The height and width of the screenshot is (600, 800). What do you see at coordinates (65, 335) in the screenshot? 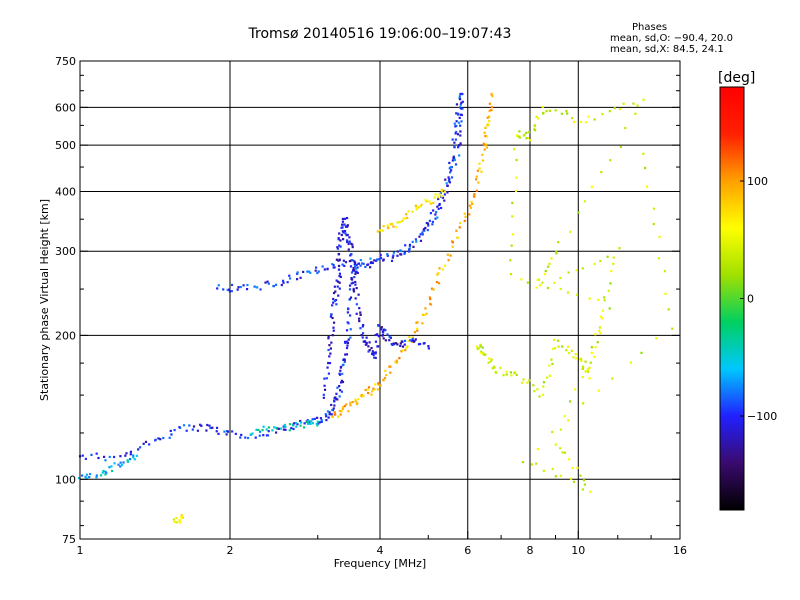
I see `y-tick-label: 200` at bounding box center [65, 335].